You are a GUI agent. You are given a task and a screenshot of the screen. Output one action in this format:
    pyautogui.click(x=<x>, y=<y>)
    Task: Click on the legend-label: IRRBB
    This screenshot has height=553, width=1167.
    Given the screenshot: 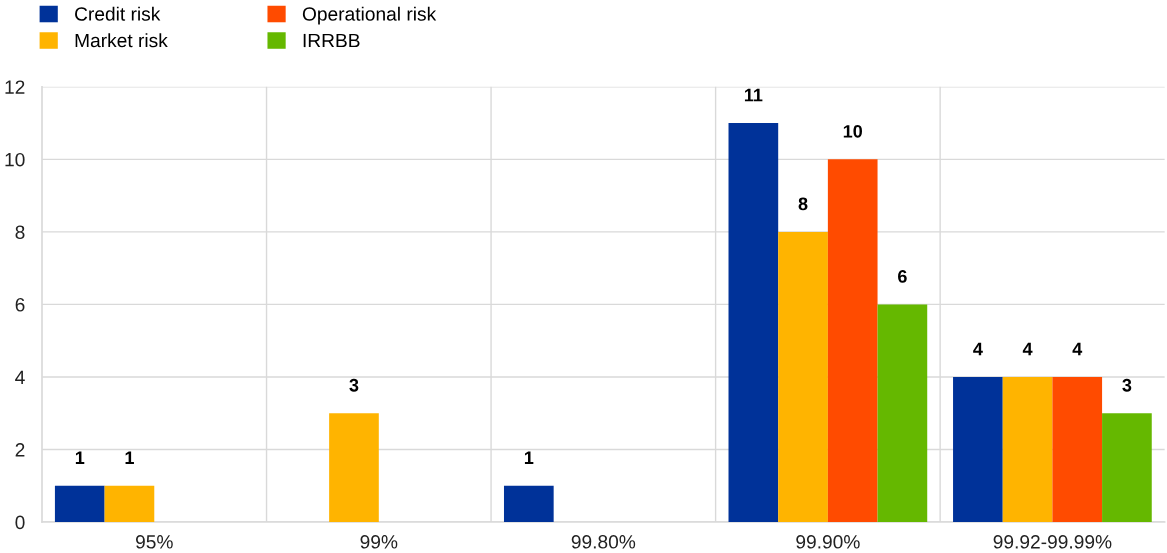 What is the action you would take?
    pyautogui.click(x=331, y=40)
    